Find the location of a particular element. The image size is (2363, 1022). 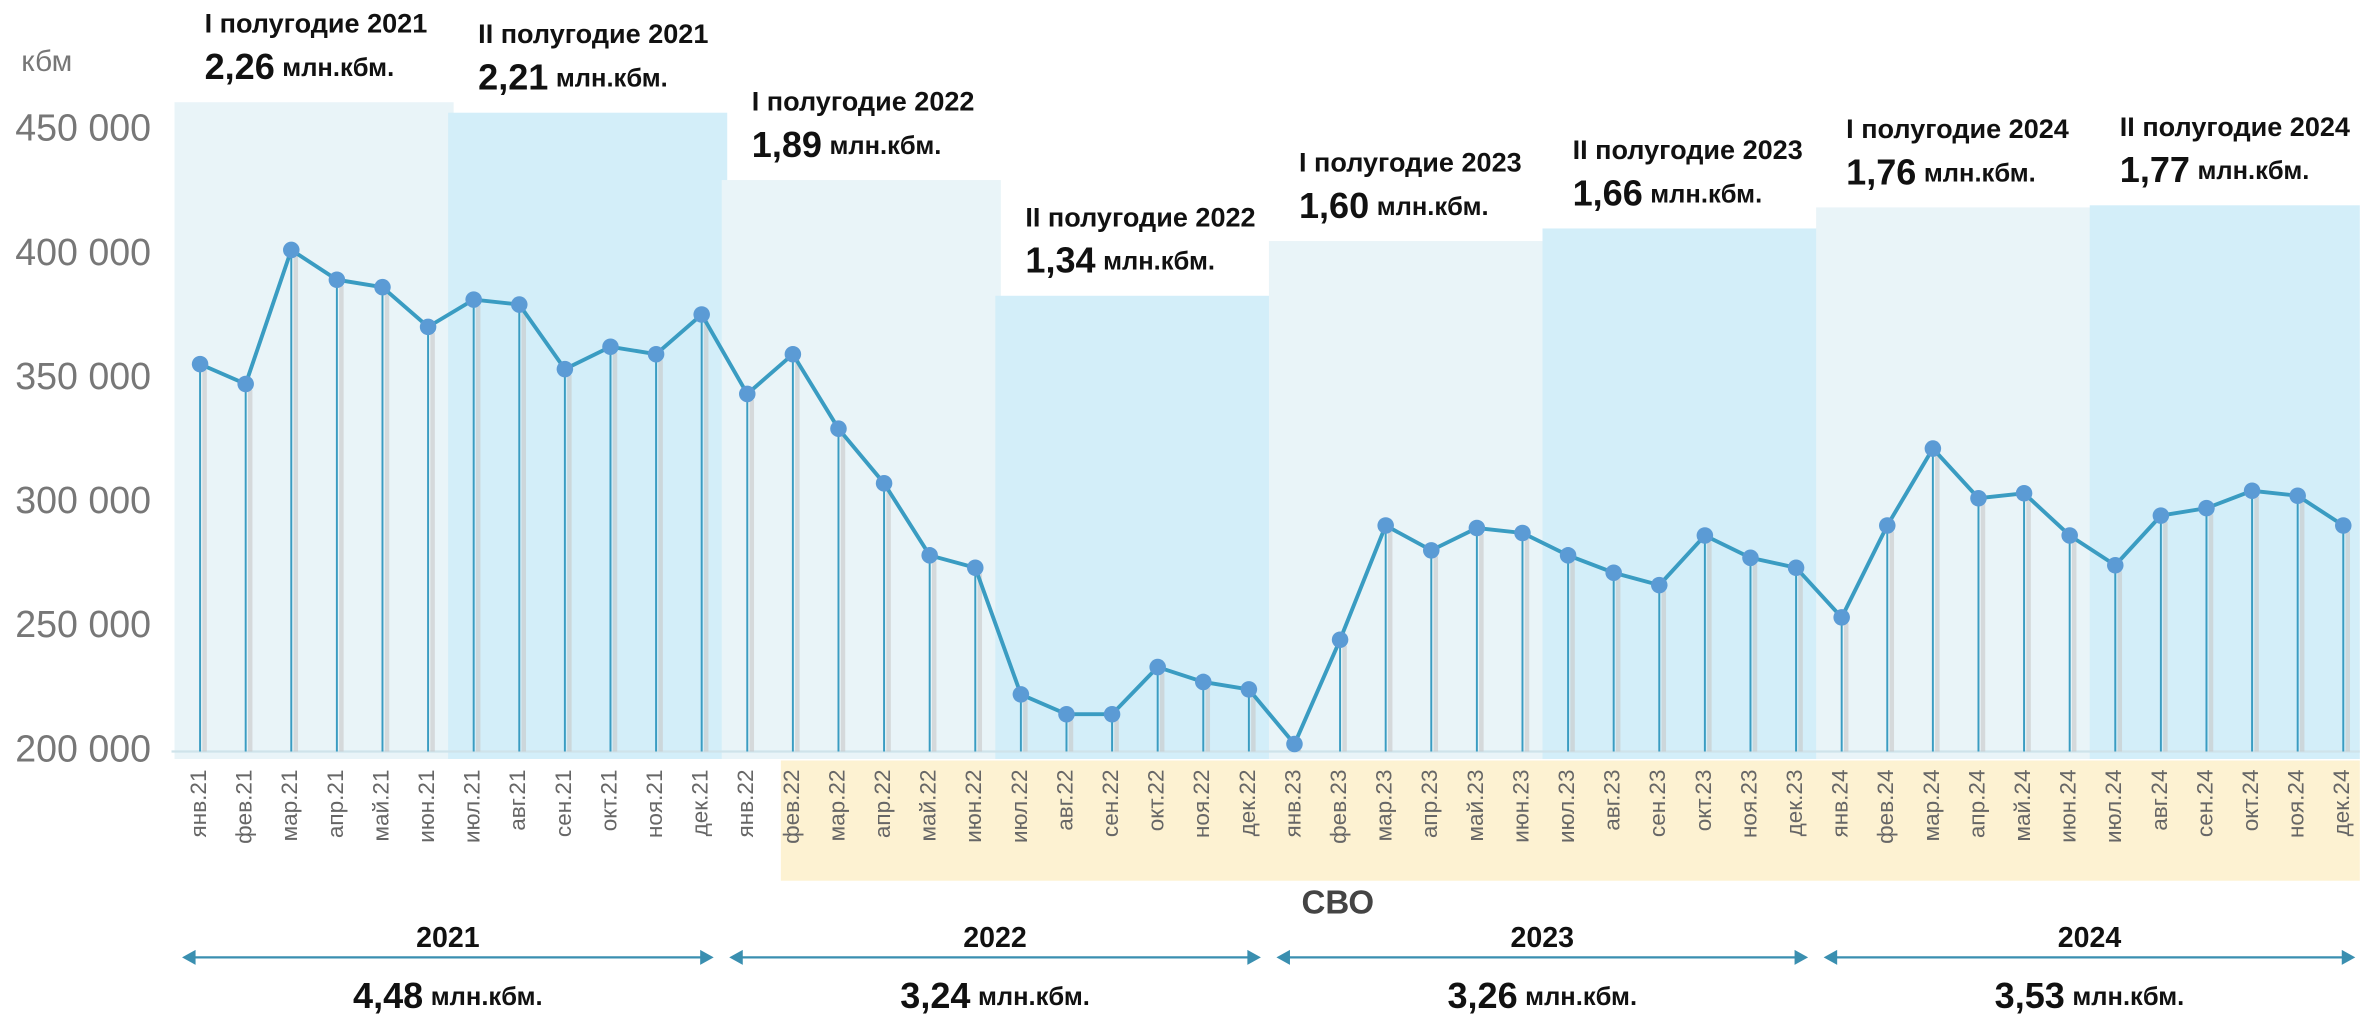

x-tick-label: фев.24 is located at coordinates (1885, 807).